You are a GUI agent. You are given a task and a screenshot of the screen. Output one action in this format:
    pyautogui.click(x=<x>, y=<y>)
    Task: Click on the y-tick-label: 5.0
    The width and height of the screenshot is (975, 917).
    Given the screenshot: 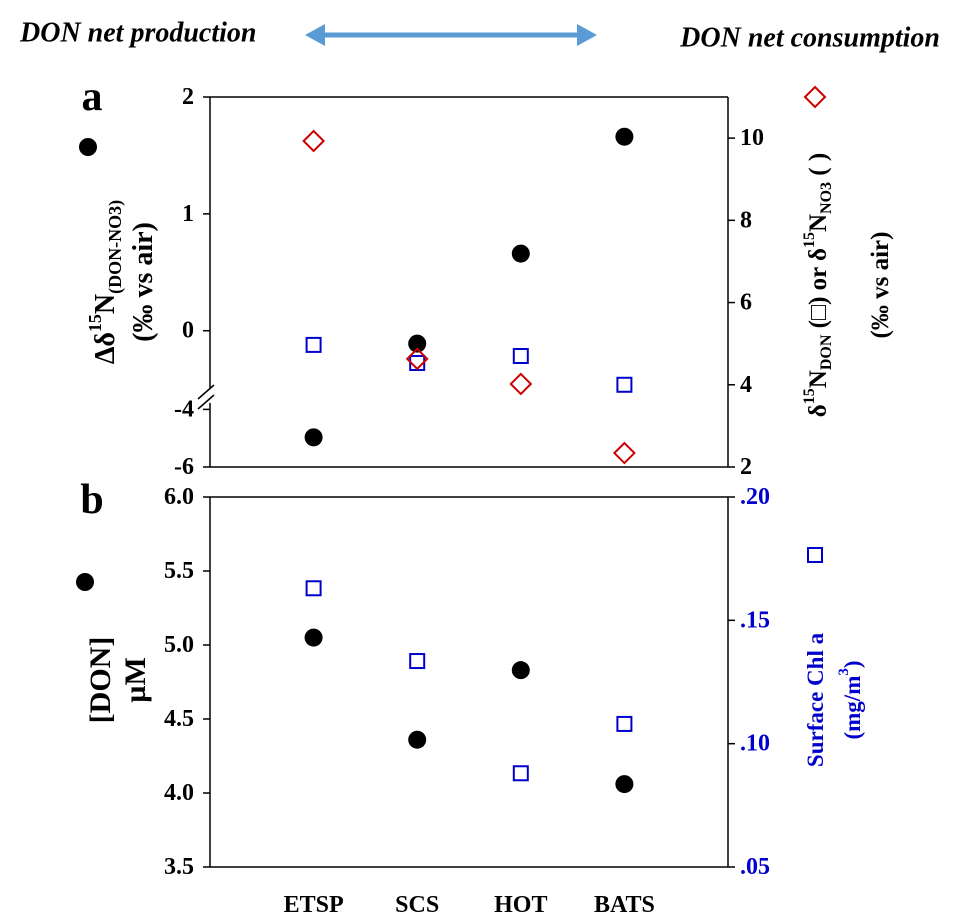 What is the action you would take?
    pyautogui.click(x=179, y=645)
    